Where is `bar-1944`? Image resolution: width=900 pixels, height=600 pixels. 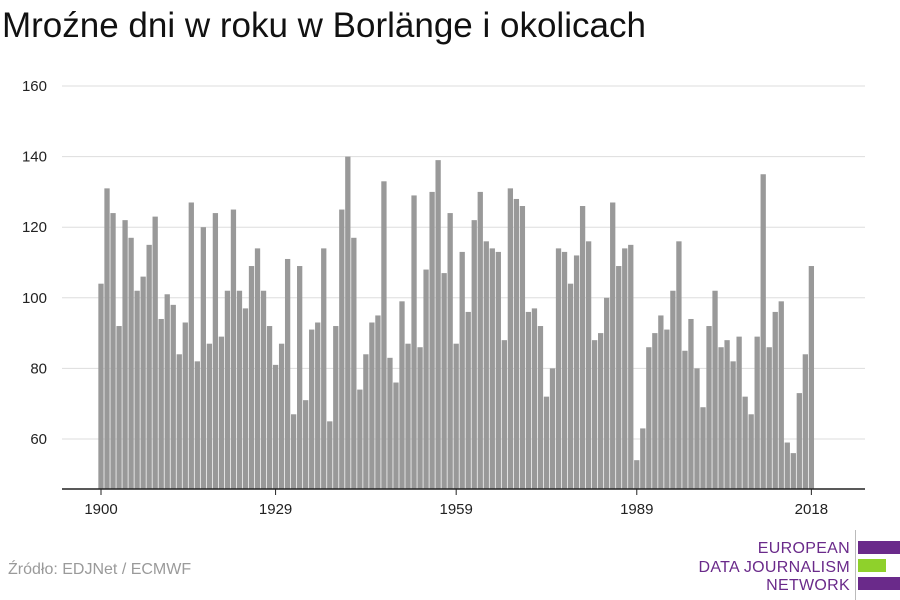
bar-1944 is located at coordinates (366, 421).